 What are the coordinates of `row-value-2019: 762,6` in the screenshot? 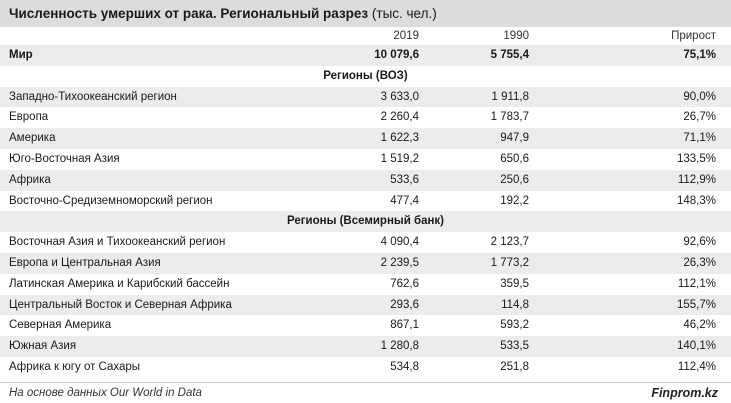 It's located at (404, 283).